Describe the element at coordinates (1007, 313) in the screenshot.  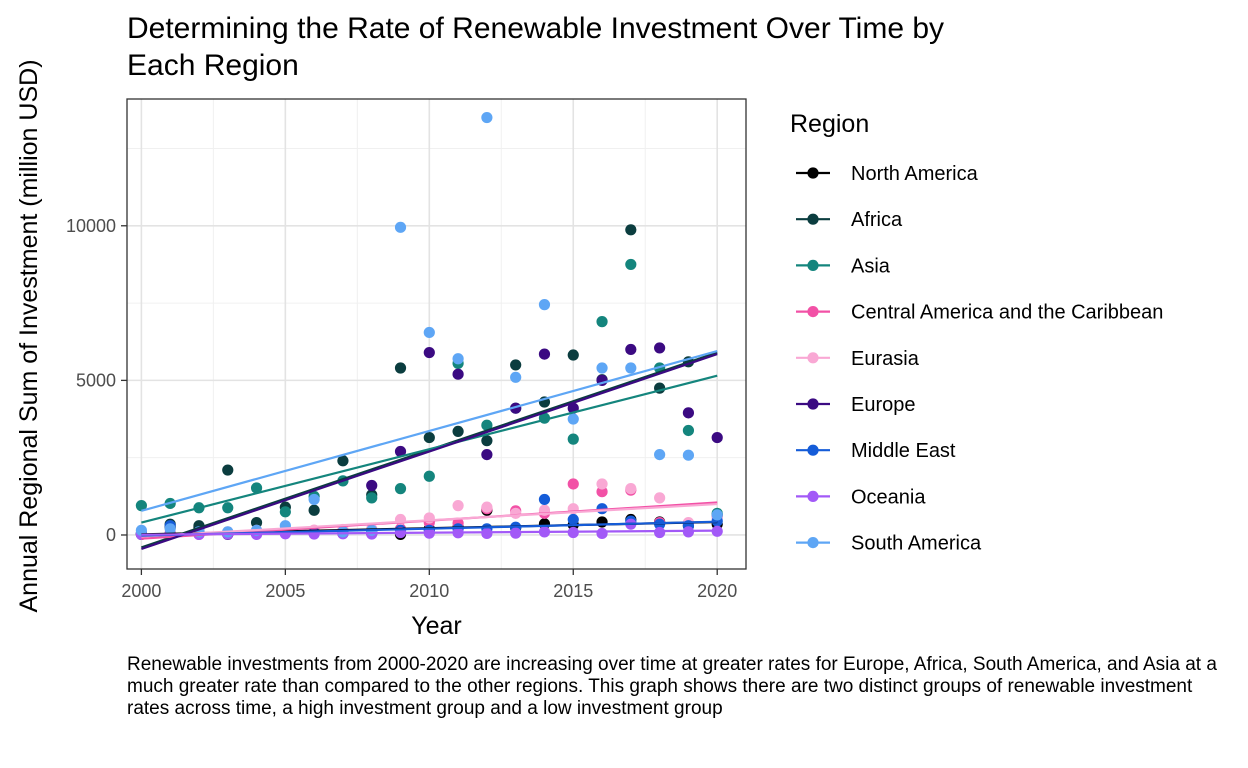
I see `legend-label: Central America and the Caribbean` at that location.